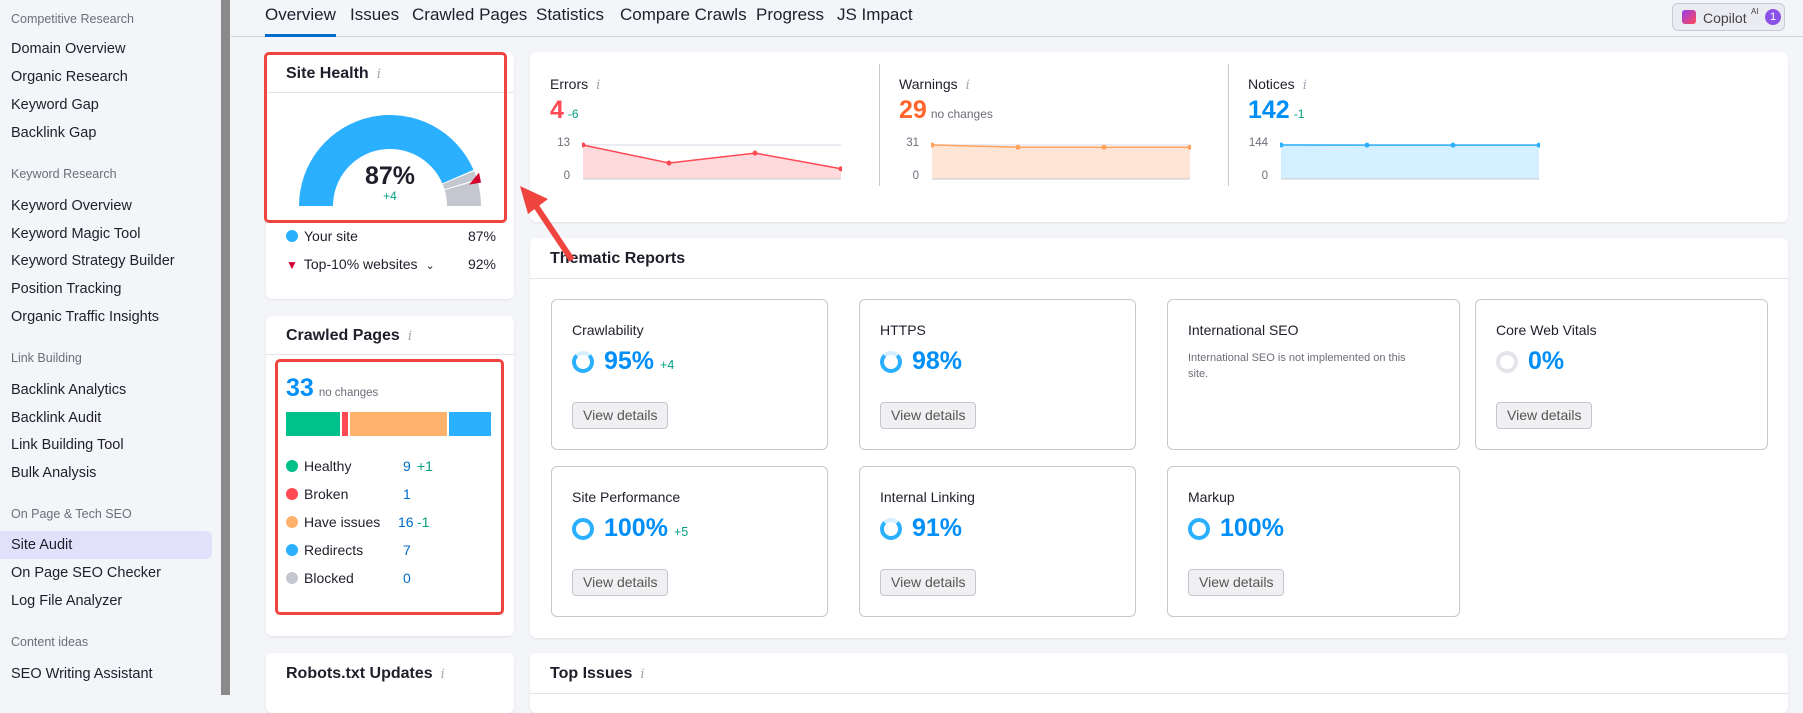 The width and height of the screenshot is (1803, 713). Describe the element at coordinates (374, 21) in the screenshot. I see `tab-issues: Issues` at that location.